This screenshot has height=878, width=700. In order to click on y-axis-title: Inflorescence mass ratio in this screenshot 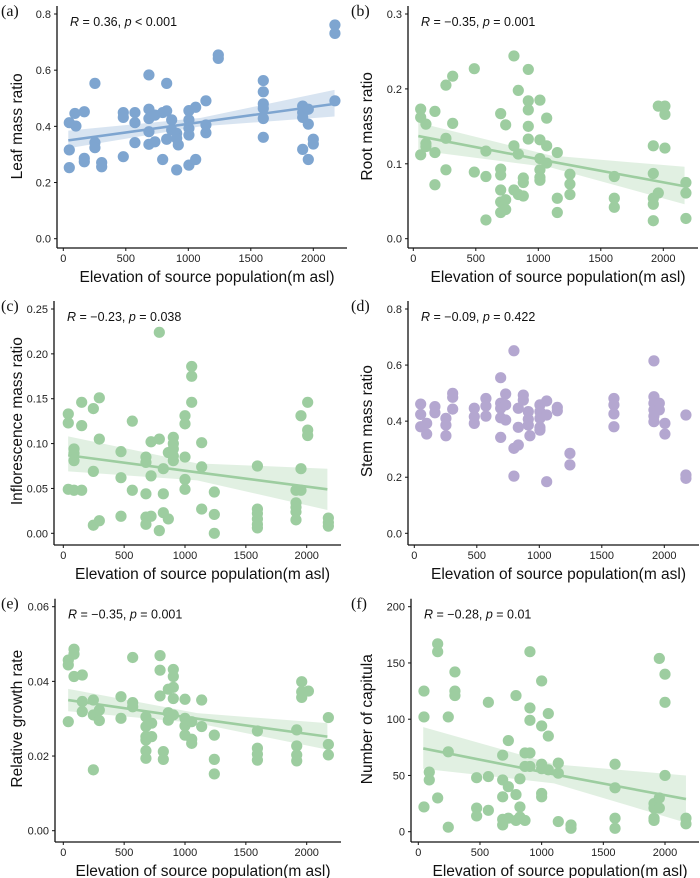, I will do `click(17, 421)`.